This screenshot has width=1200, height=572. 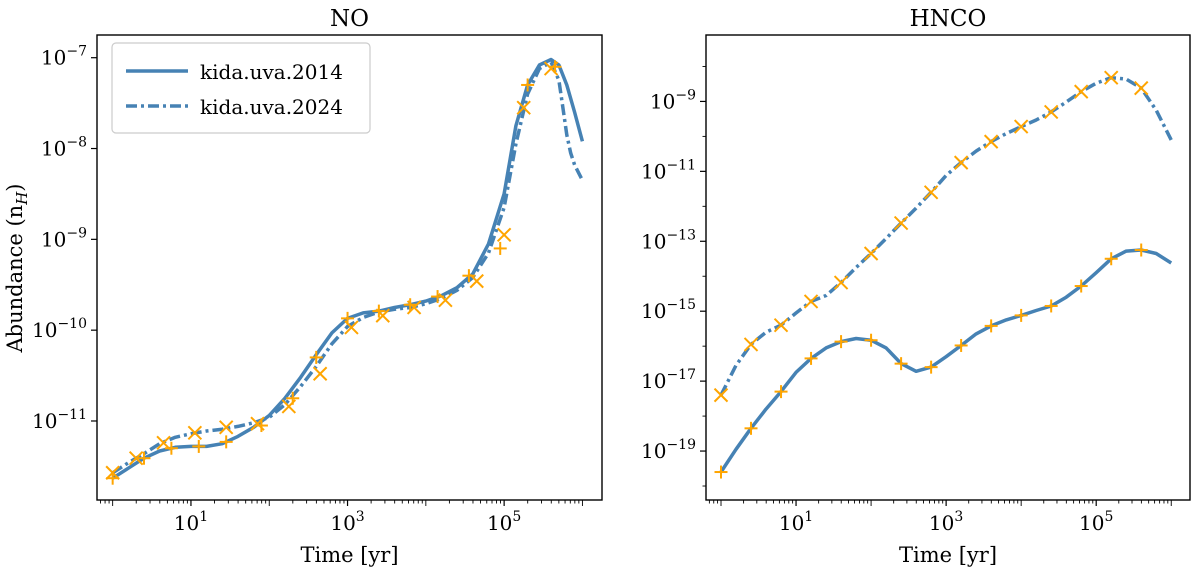 I want to click on y-tick-label-hnco: 10−13, so click(x=668, y=240).